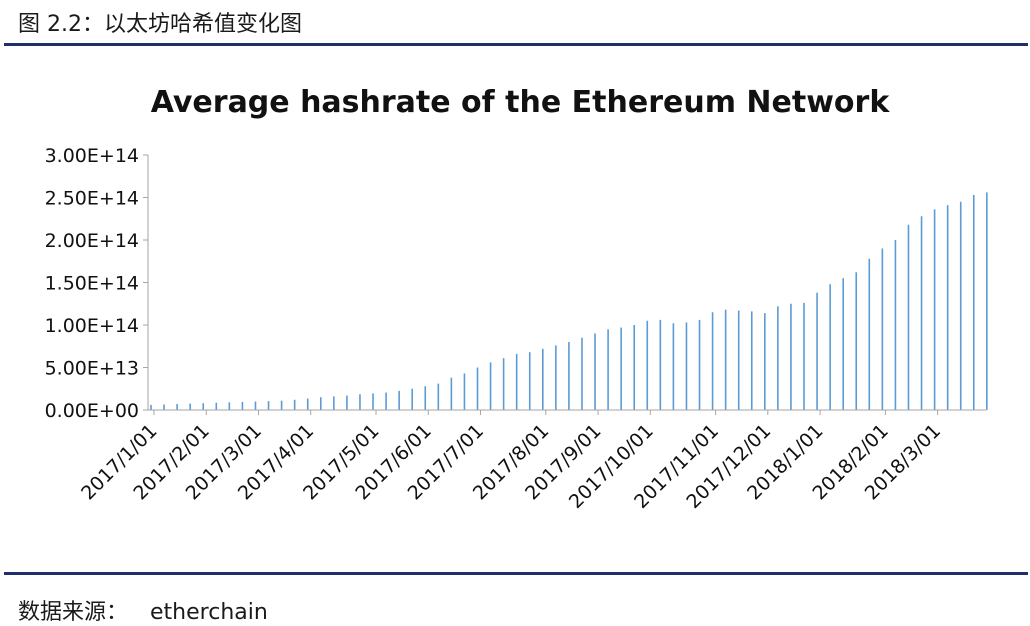 This screenshot has height=626, width=1030. What do you see at coordinates (143, 610) in the screenshot?
I see `source-note: 数据来源： etherchain` at bounding box center [143, 610].